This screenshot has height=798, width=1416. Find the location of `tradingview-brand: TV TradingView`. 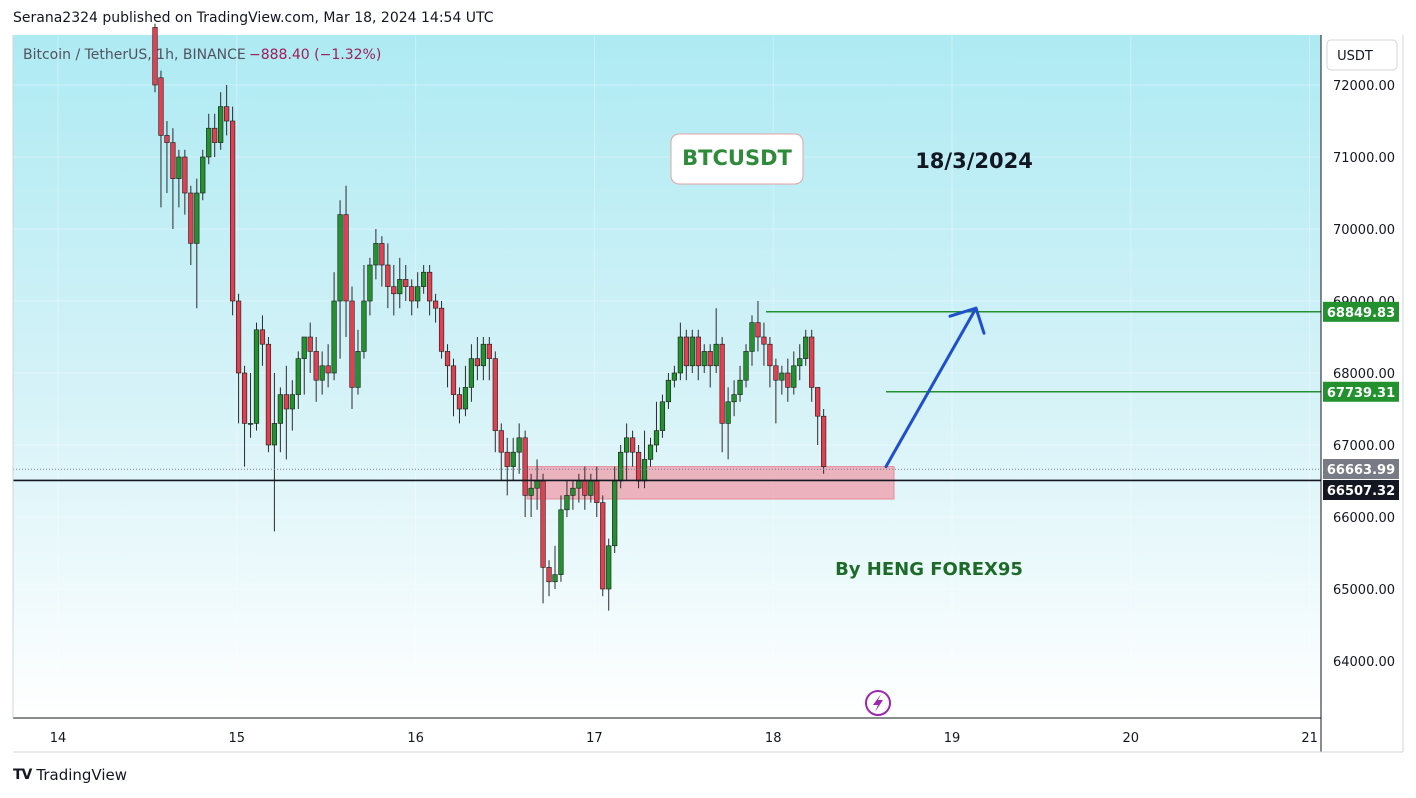

tradingview-brand: TV TradingView is located at coordinates (70, 775).